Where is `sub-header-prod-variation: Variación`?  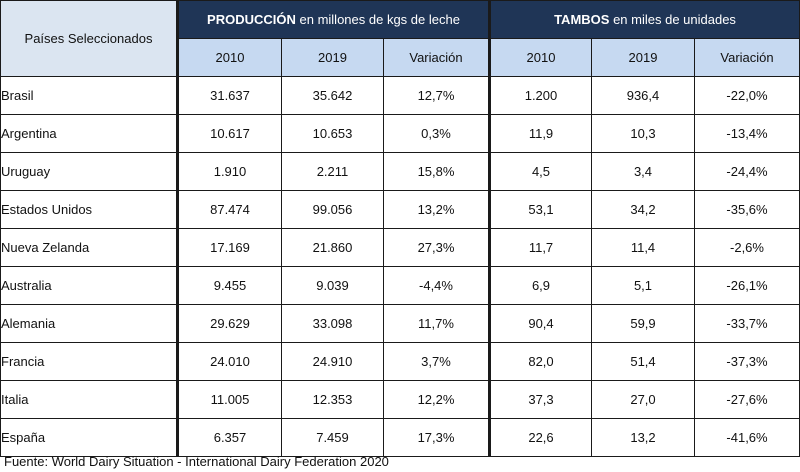 sub-header-prod-variation: Variación is located at coordinates (436, 57).